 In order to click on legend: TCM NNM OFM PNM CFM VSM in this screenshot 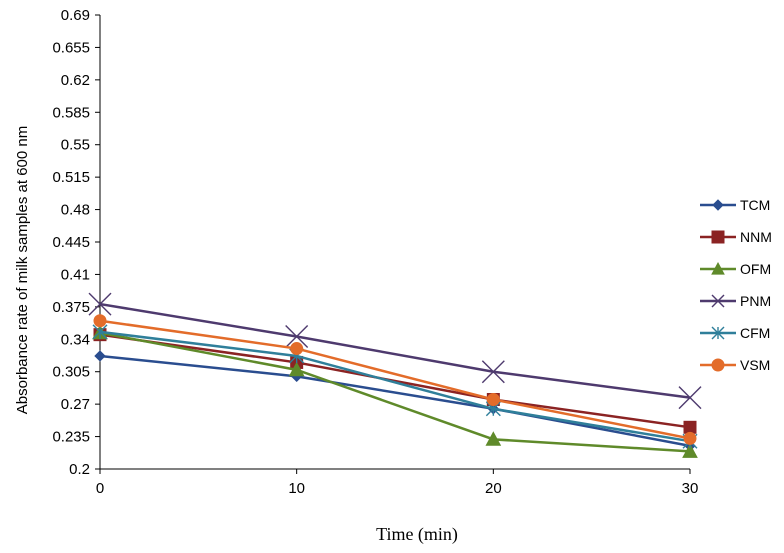, I will do `click(736, 285)`.